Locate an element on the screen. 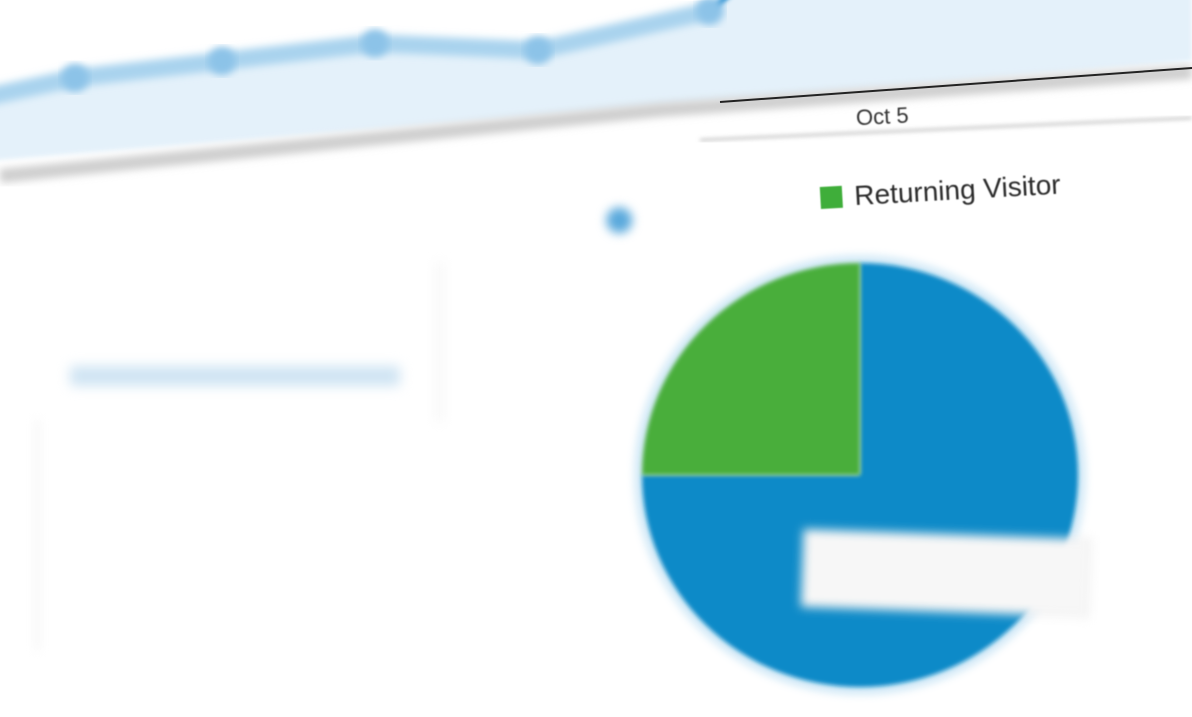 The image size is (1192, 717). pie-slice-returning-visitor is located at coordinates (751, 369).